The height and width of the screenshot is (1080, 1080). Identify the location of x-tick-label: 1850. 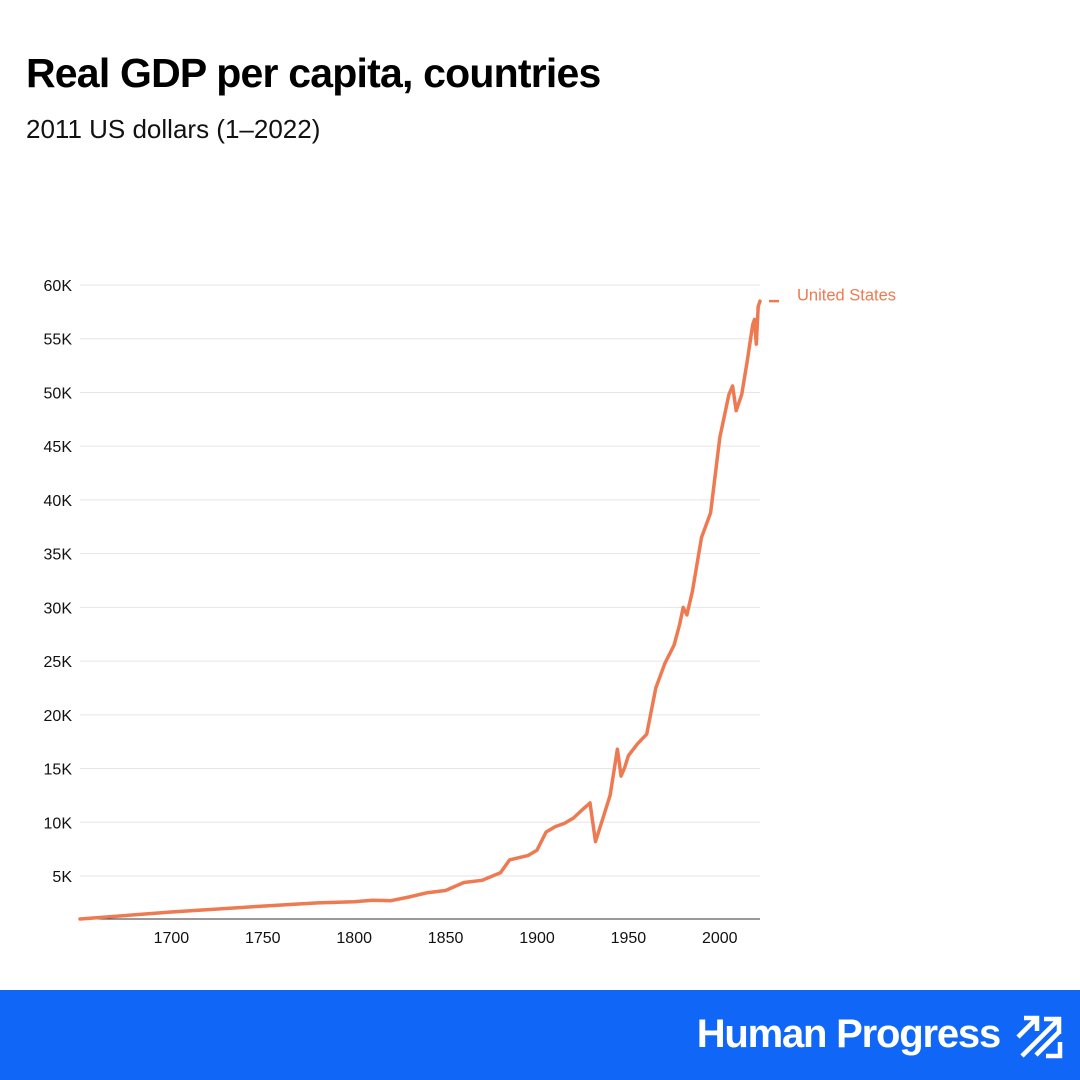
(446, 938).